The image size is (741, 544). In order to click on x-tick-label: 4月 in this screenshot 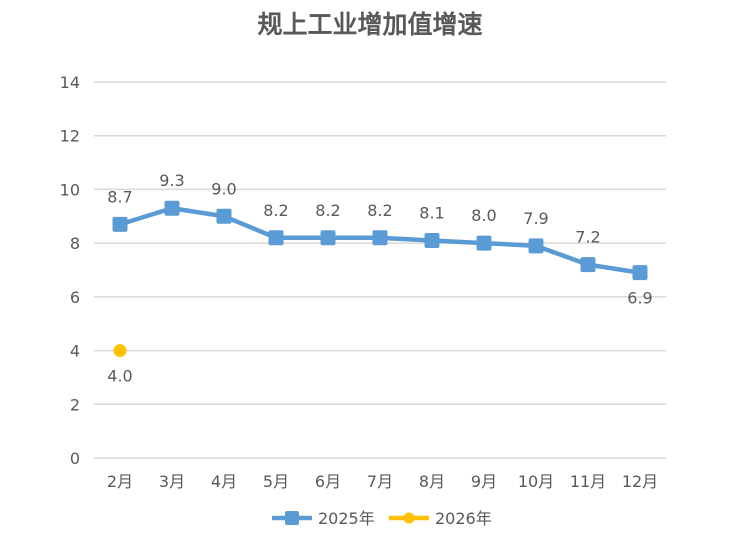, I will do `click(224, 481)`.